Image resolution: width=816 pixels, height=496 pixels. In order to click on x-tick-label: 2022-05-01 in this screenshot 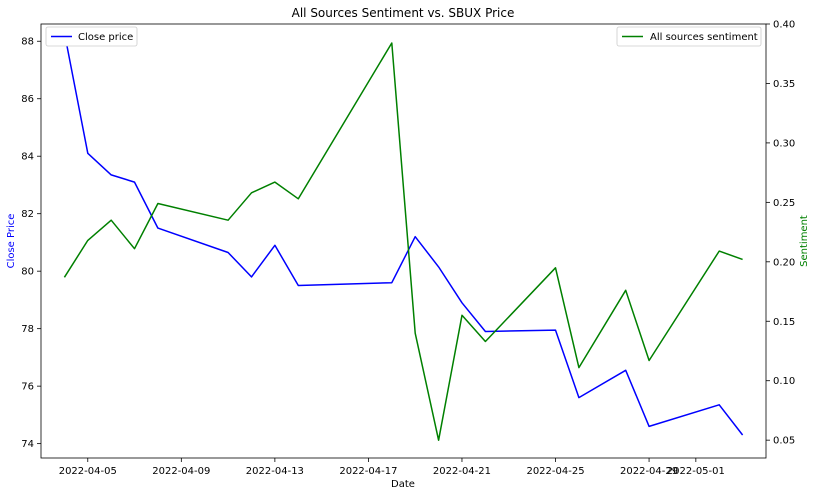, I will do `click(696, 471)`.